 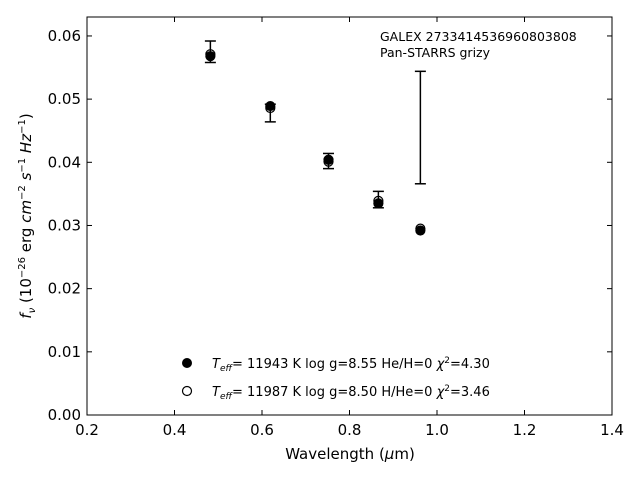 I want to click on y-tick-label: 0.06, so click(x=64, y=36).